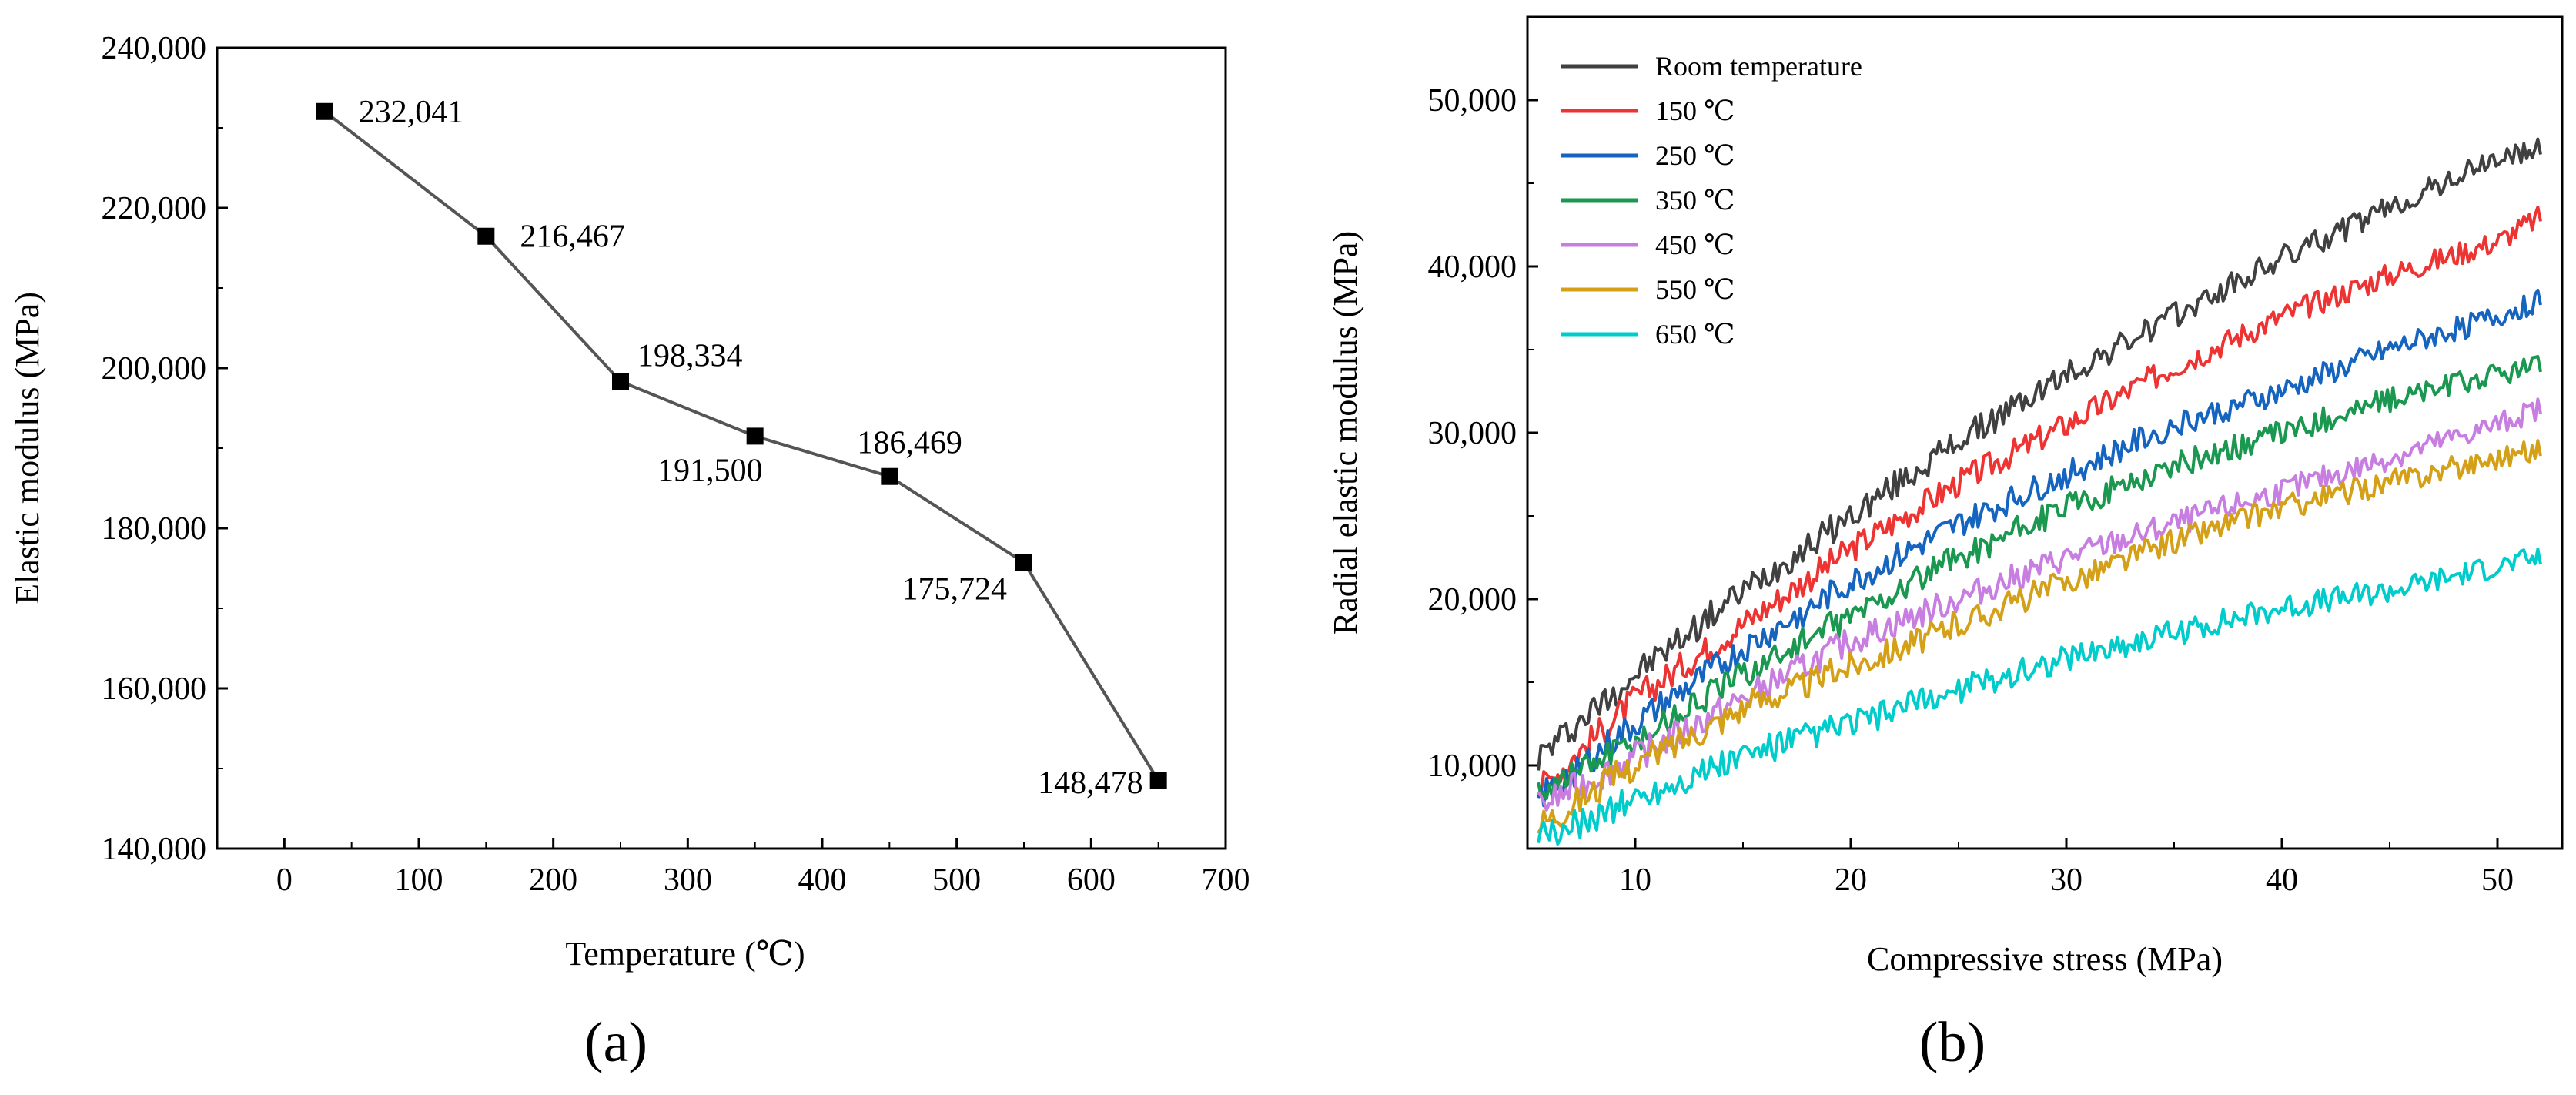 This screenshot has width=2576, height=1095. Describe the element at coordinates (1695, 155) in the screenshot. I see `panel-b-legend-label: 250 ℃` at that location.